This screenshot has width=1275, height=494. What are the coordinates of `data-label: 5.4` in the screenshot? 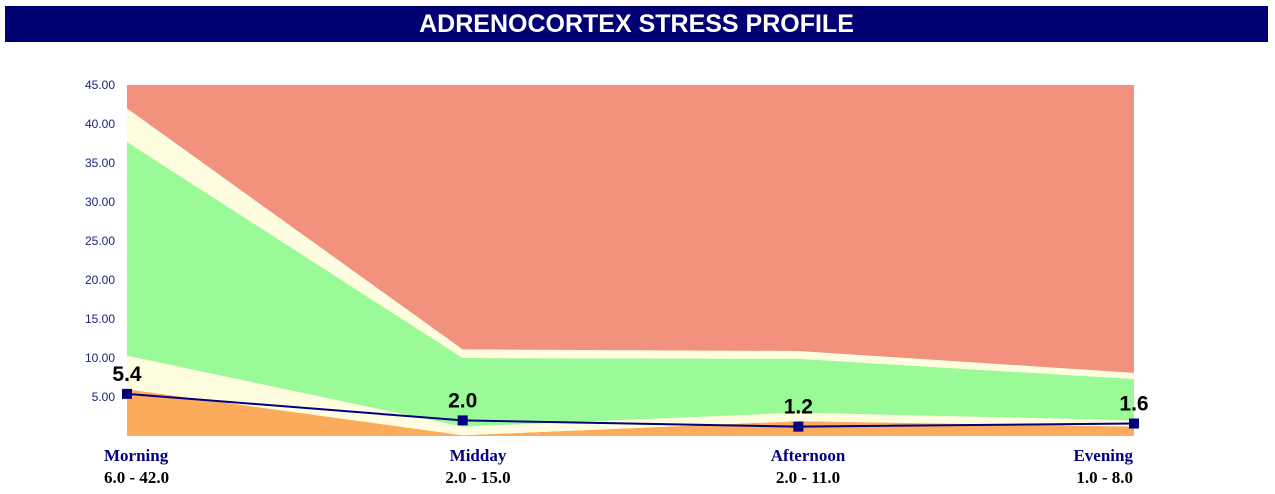 It's located at (127, 374).